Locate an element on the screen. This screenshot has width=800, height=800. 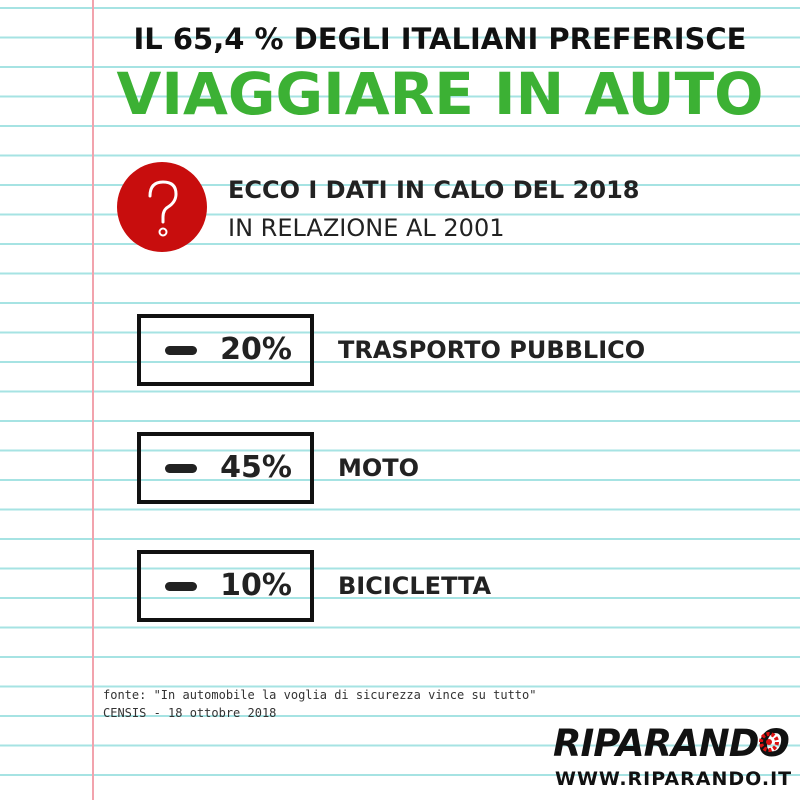
header-line2: VIAGGIARE IN AUTO is located at coordinates (440, 94).